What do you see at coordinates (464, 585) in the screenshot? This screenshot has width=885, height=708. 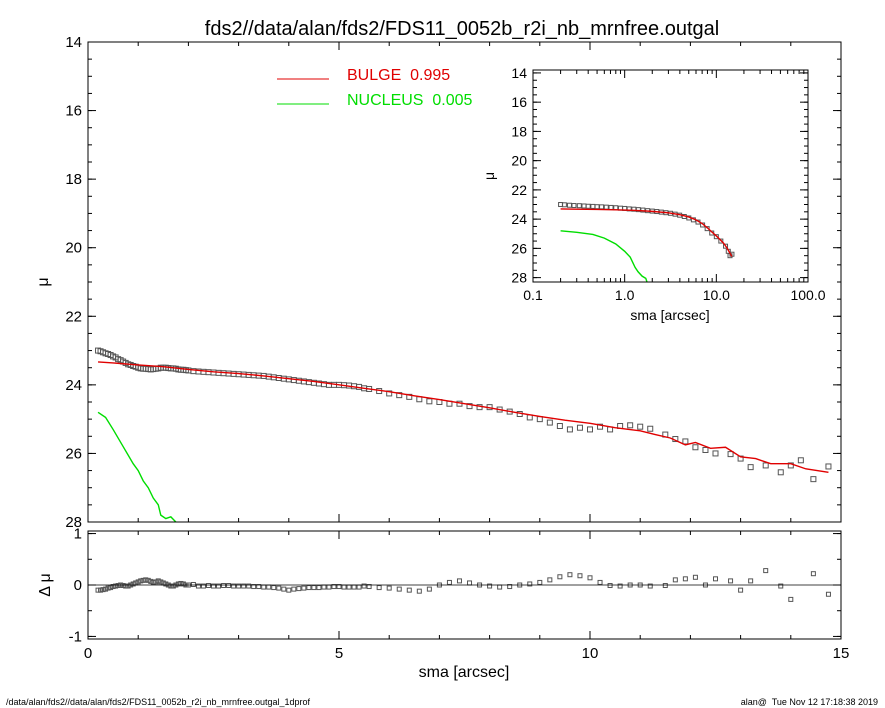 I see `residual-series-layer` at bounding box center [464, 585].